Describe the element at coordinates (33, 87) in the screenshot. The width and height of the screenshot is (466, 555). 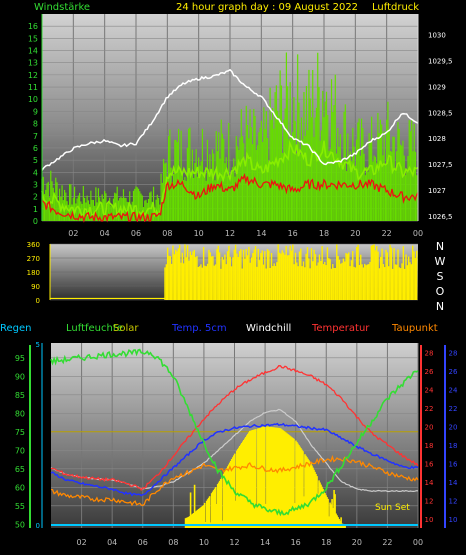
I see `y-left-tick-label: 11` at that location.